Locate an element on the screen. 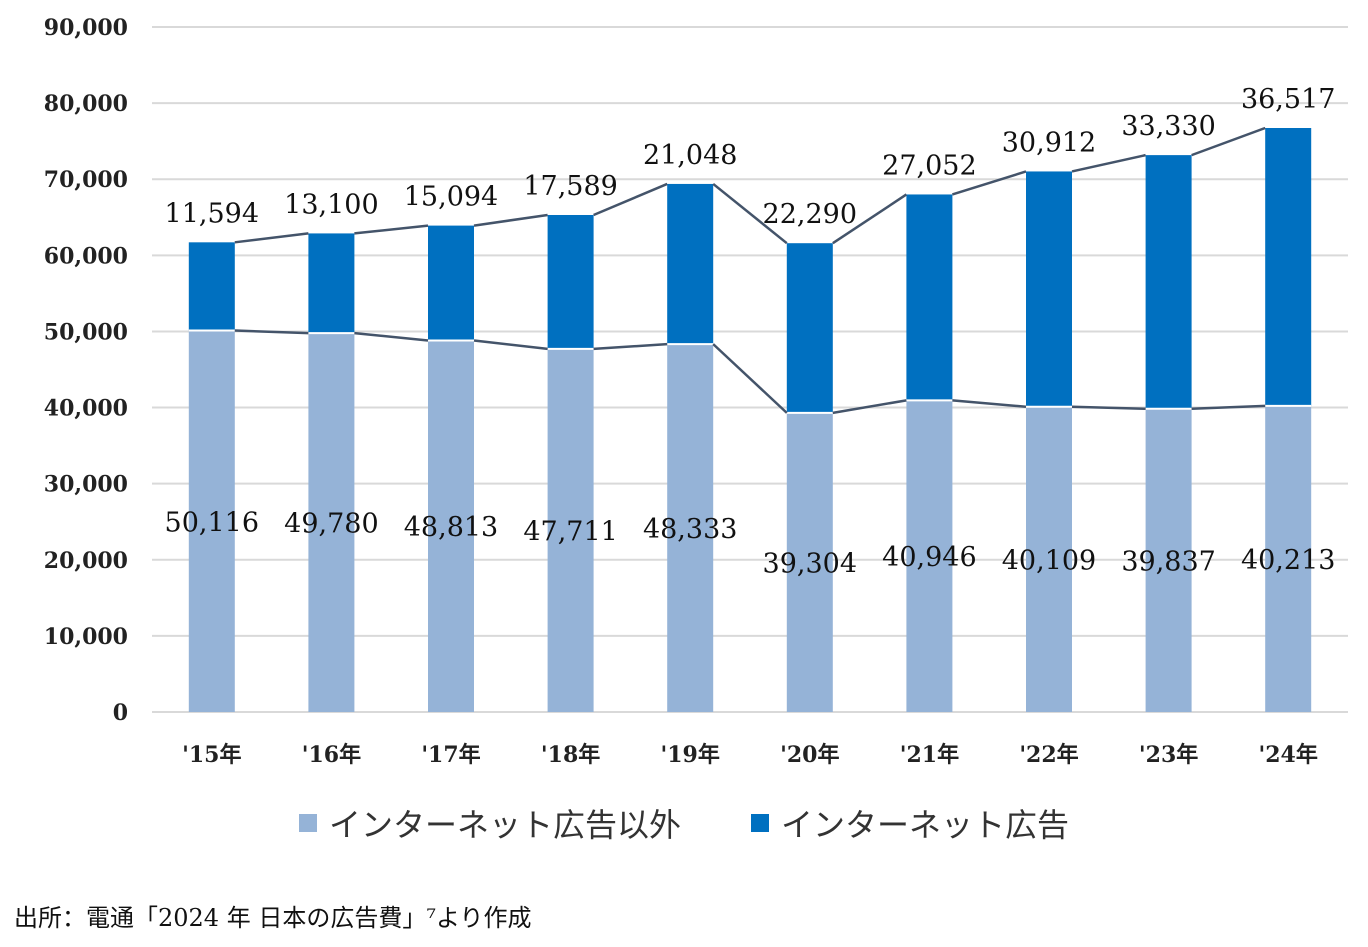 The height and width of the screenshot is (947, 1368). data-label-internet: 13,100 is located at coordinates (331, 204).